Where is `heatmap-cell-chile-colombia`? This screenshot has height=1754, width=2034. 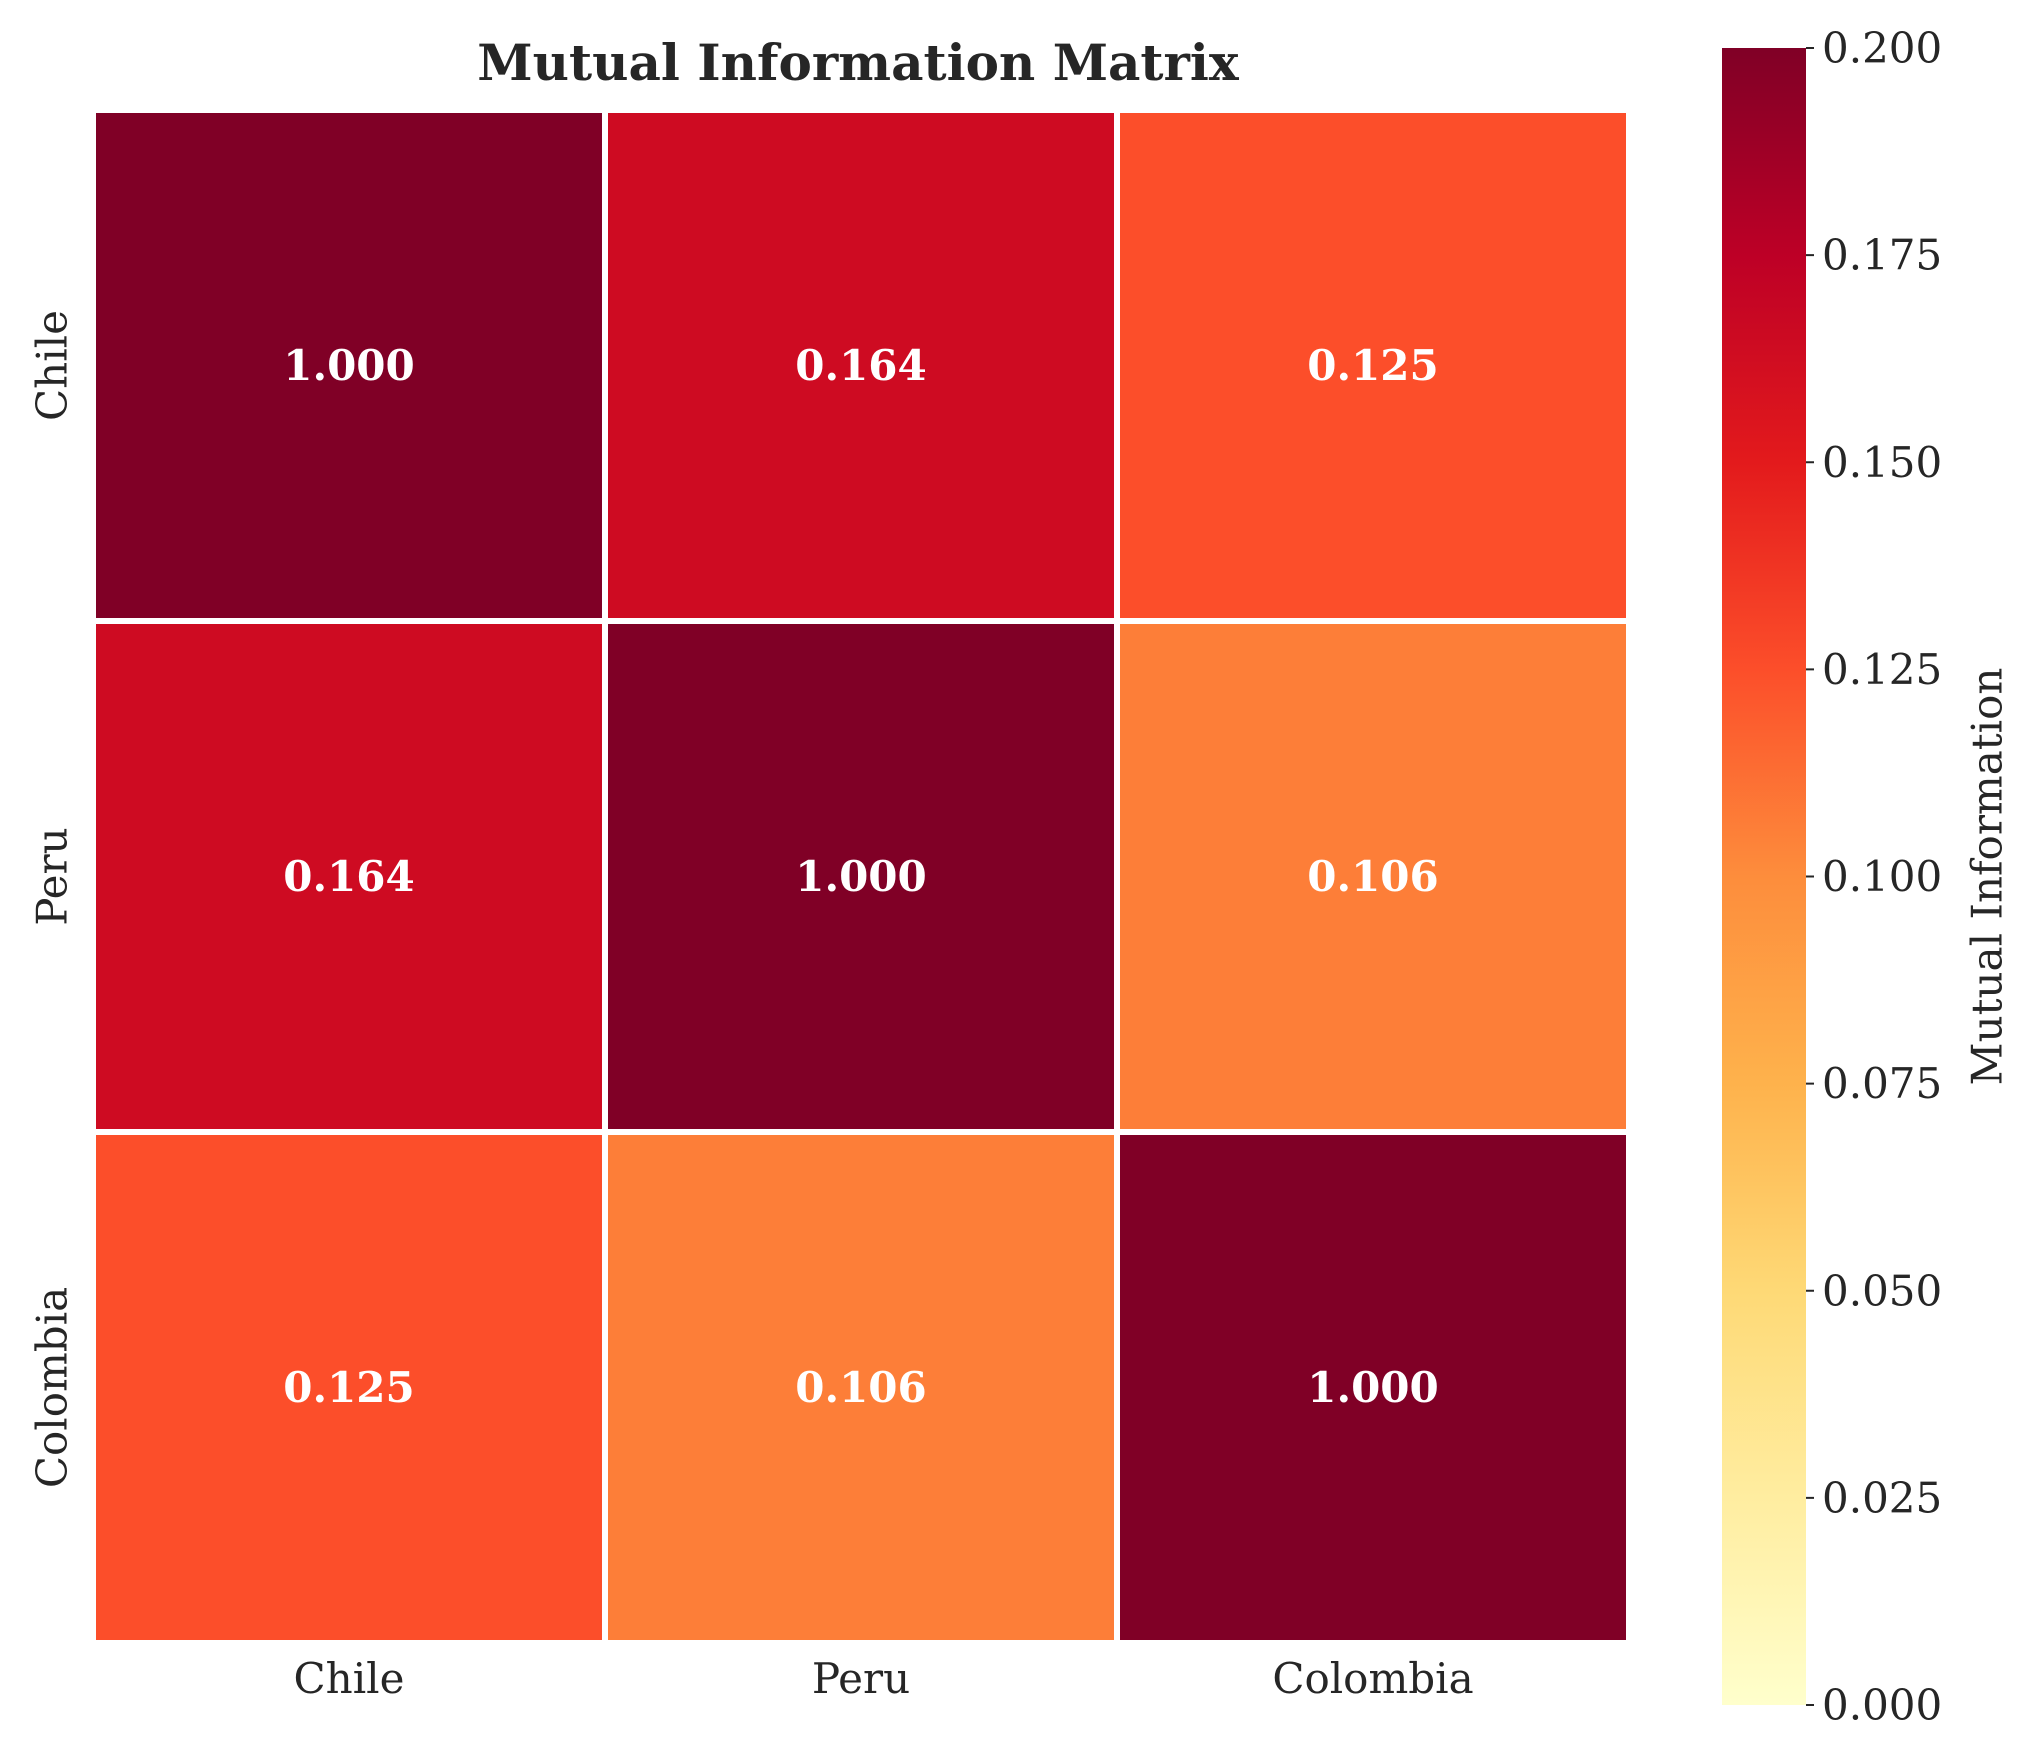
heatmap-cell-chile-colombia is located at coordinates (1373, 365).